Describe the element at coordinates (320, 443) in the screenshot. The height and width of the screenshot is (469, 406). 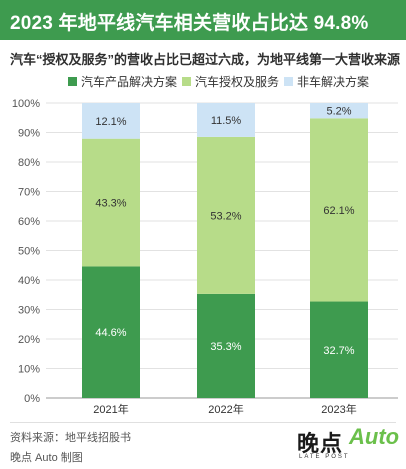
I see `logo-main-text: 晚点` at that location.